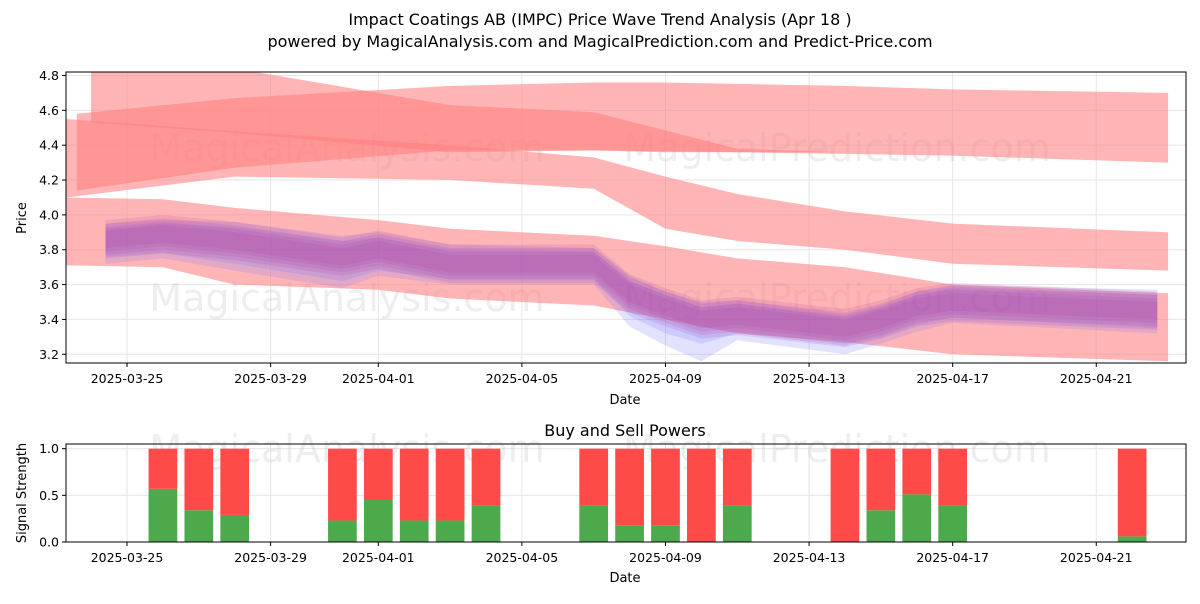 The image size is (1200, 604). I want to click on price-y-tick-label-4: 4.0, so click(49, 214).